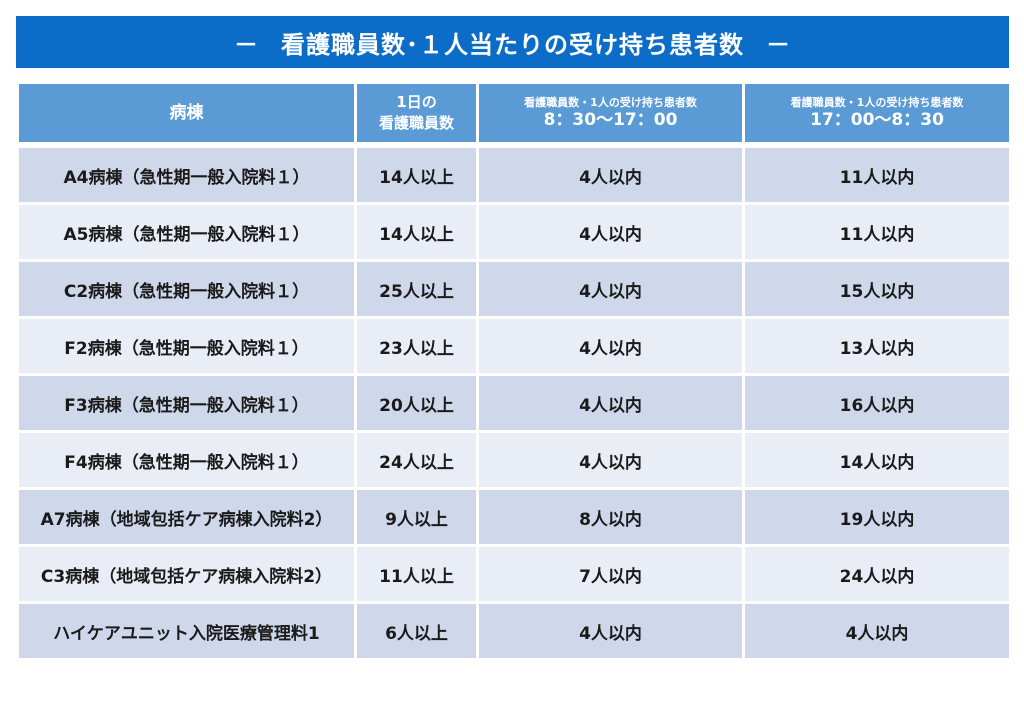 This screenshot has height=701, width=1024. Describe the element at coordinates (186, 574) in the screenshot. I see `cell-ward: C3病棟（地域包括ケア病棟入院料2）` at that location.